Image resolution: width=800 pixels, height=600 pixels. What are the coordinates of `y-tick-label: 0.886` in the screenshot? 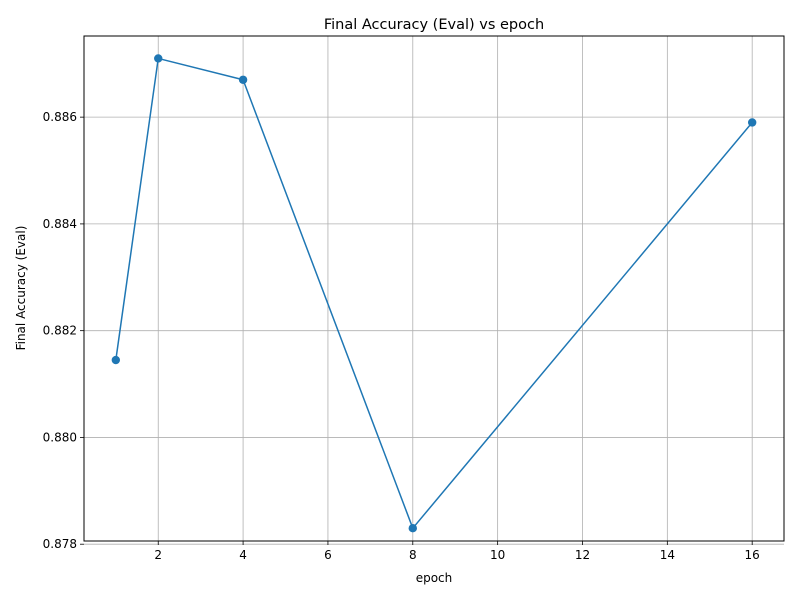 It's located at (60, 117).